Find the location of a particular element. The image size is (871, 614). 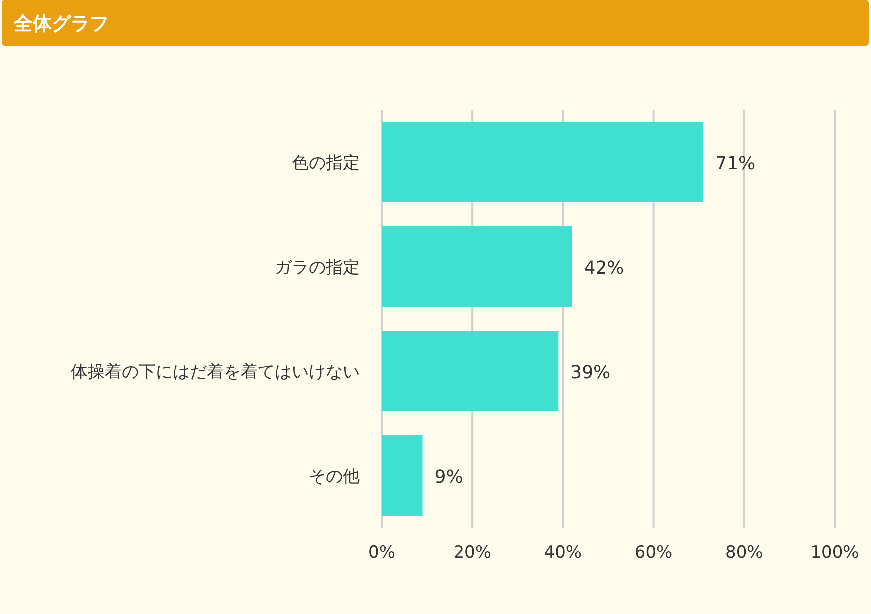

data-label: 9% is located at coordinates (449, 477).